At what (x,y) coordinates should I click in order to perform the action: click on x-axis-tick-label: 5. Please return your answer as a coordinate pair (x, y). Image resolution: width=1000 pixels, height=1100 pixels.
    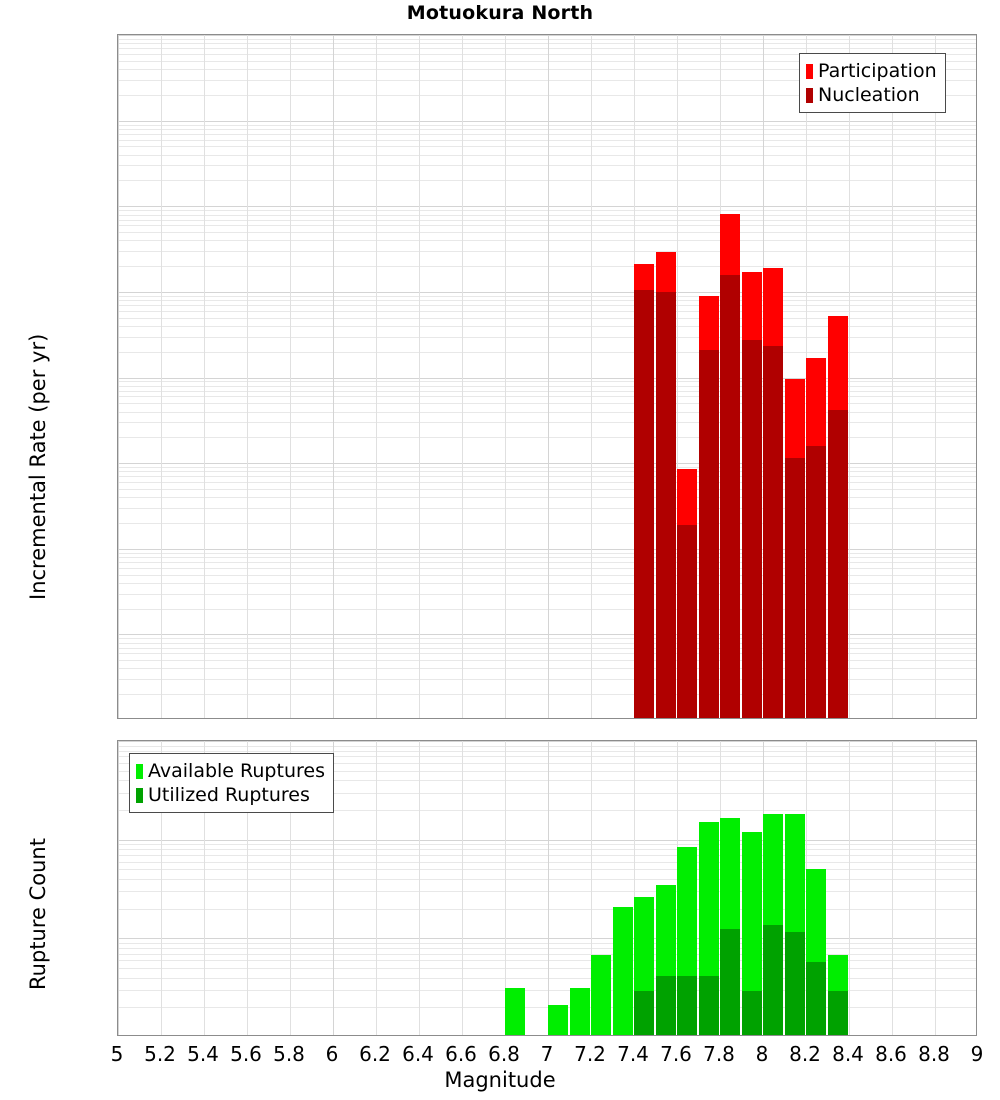
    Looking at the image, I should click on (117, 1054).